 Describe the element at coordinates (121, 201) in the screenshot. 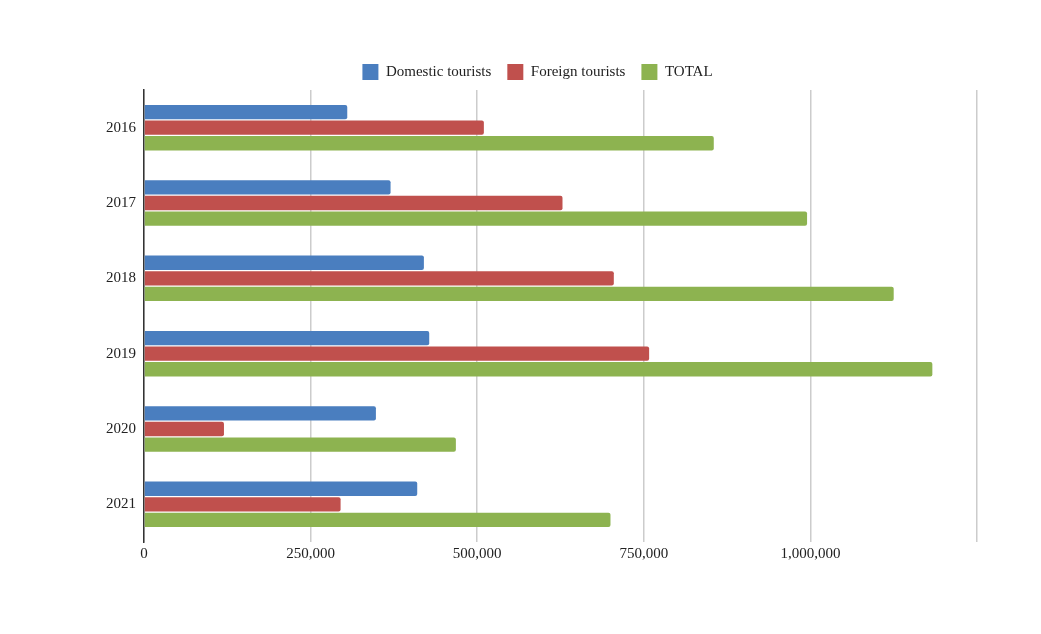

I see `y-tick-label: 2017` at that location.